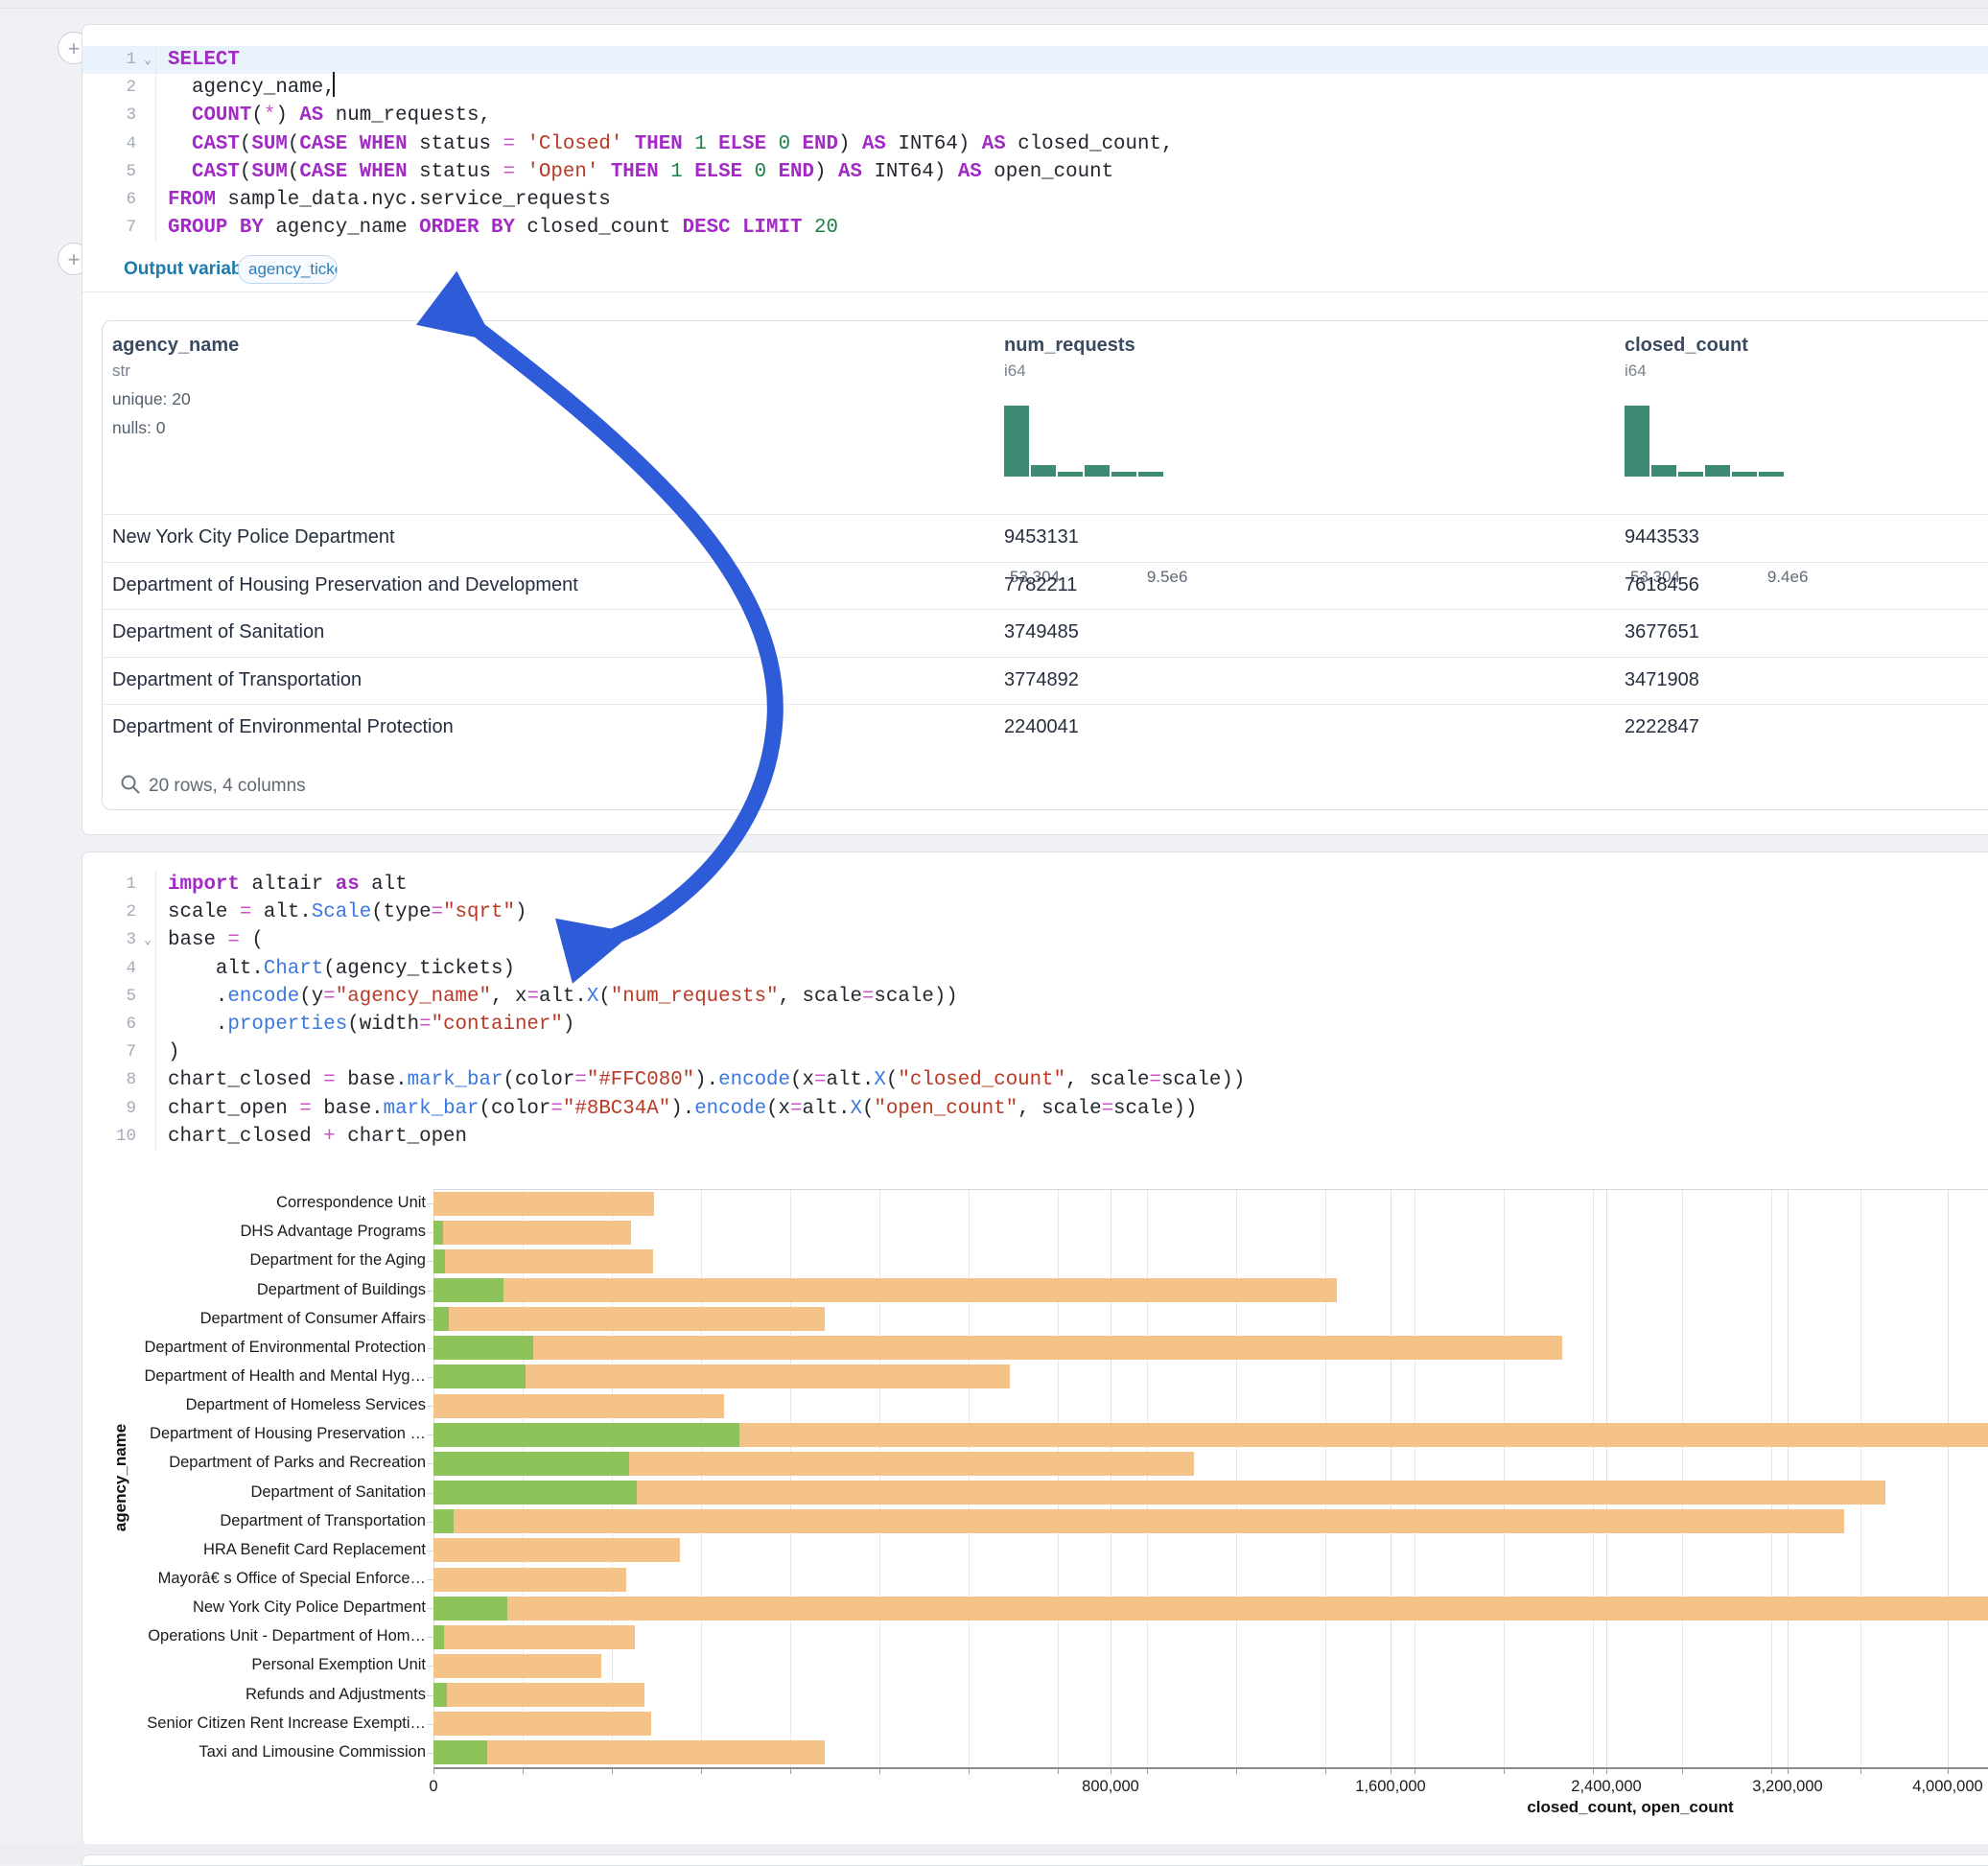 The height and width of the screenshot is (1866, 1988). What do you see at coordinates (1070, 346) in the screenshot?
I see `column-name: num_requests` at bounding box center [1070, 346].